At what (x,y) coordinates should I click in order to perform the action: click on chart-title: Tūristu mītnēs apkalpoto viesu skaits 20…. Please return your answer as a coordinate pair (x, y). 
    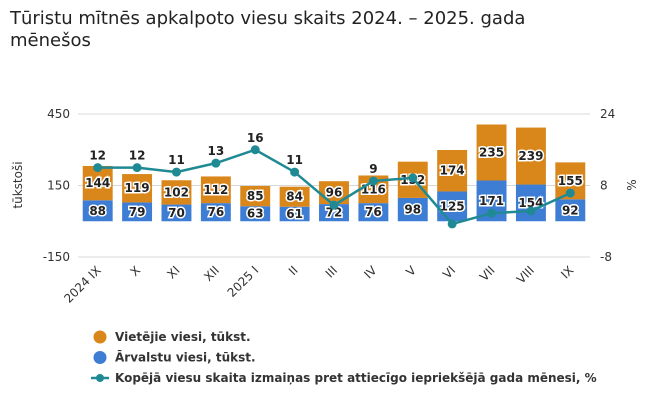
    Looking at the image, I should click on (267, 29).